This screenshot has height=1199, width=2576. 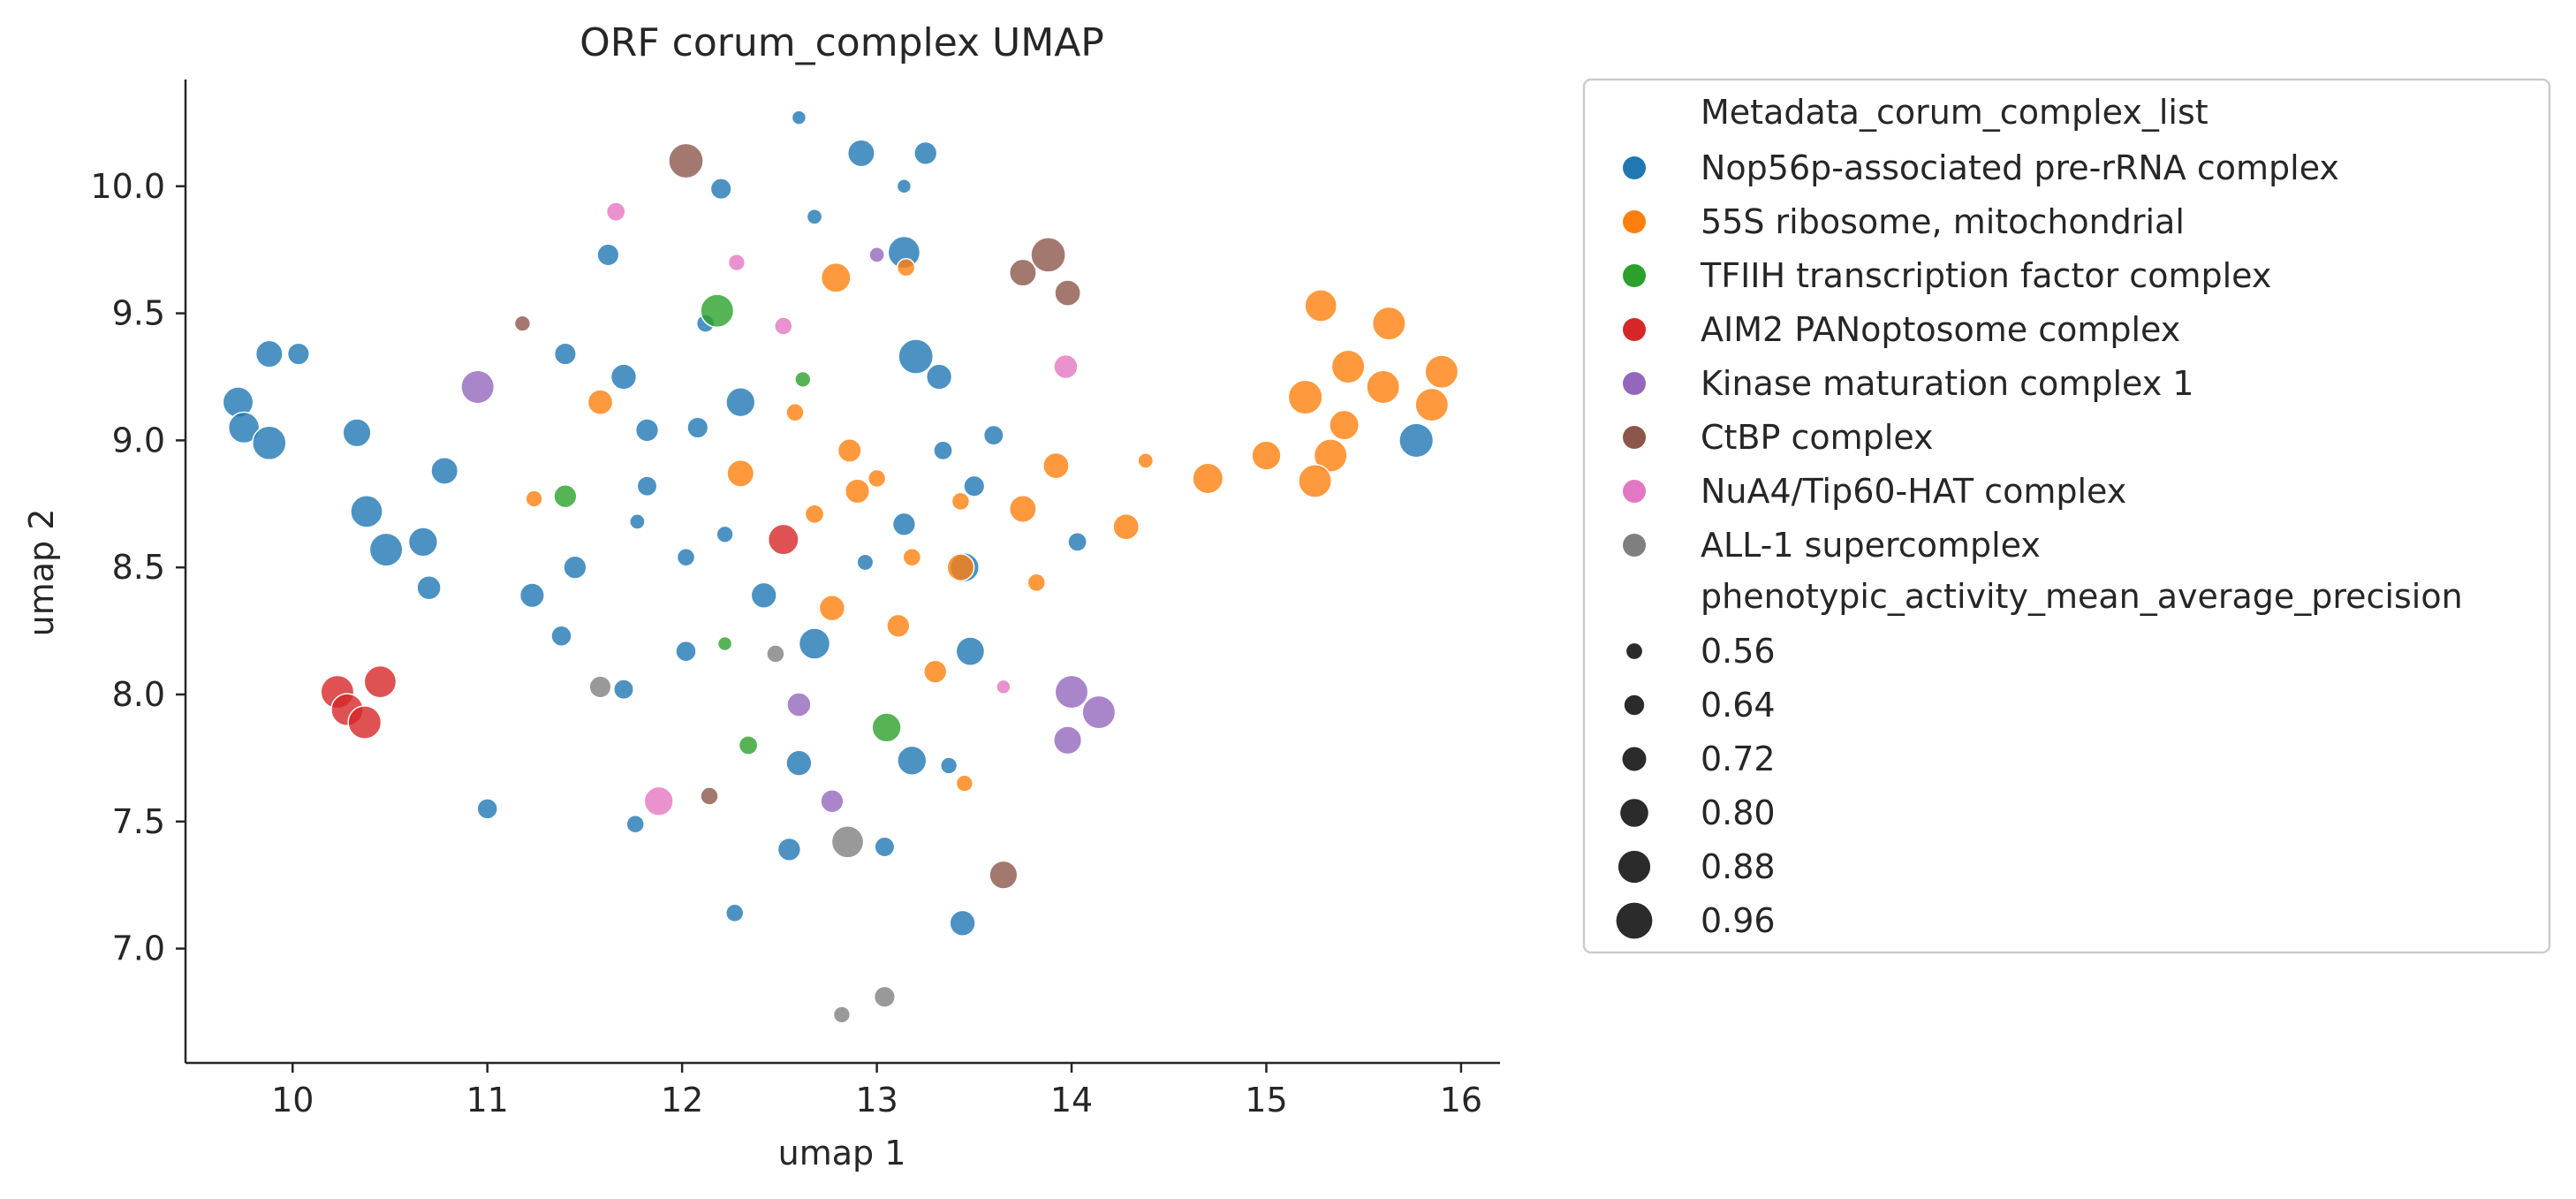 What do you see at coordinates (1941, 329) in the screenshot?
I see `legend-label-3: AIM2 PANoptosome complex` at bounding box center [1941, 329].